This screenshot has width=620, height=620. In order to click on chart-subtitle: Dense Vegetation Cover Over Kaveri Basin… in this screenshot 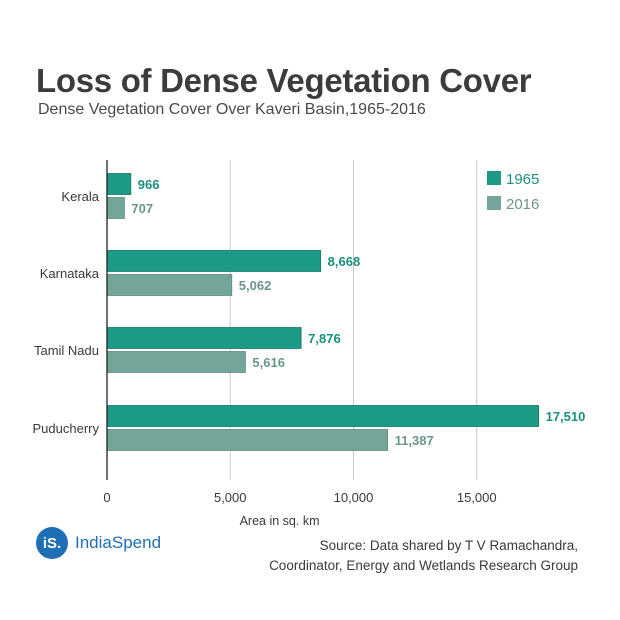, I will do `click(232, 109)`.